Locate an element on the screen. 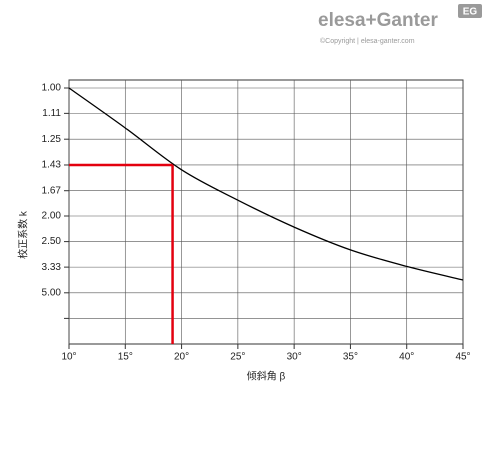 This screenshot has width=488, height=459. x-tick-label: 25° is located at coordinates (237, 357).